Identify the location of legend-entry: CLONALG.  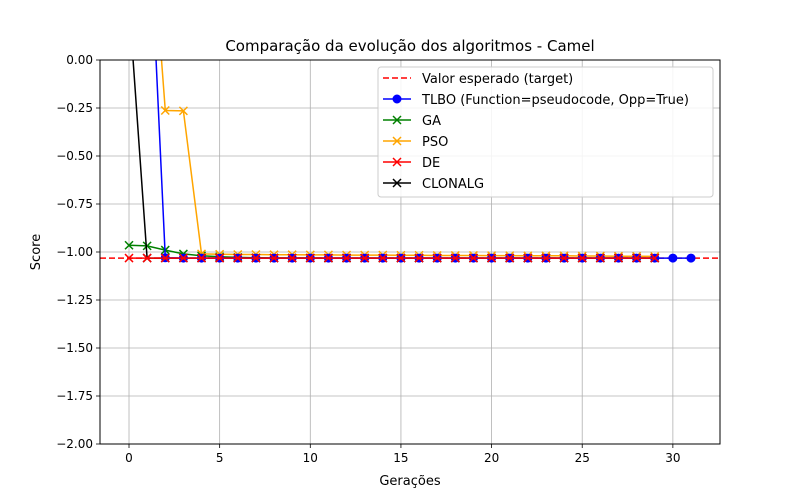
(433, 184).